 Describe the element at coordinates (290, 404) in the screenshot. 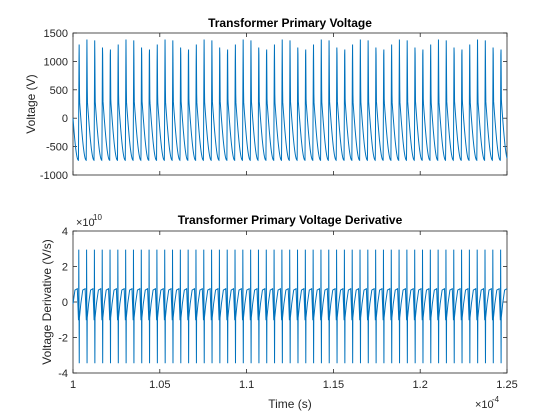

I see `x-axis-label: Time (s)` at that location.